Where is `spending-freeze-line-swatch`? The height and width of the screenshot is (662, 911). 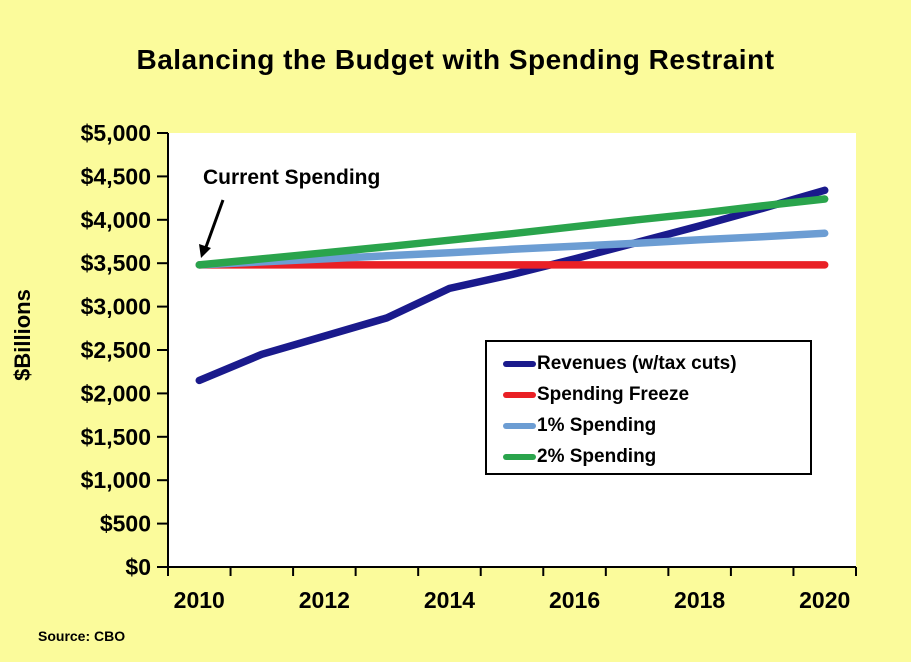
spending-freeze-line-swatch is located at coordinates (519, 395).